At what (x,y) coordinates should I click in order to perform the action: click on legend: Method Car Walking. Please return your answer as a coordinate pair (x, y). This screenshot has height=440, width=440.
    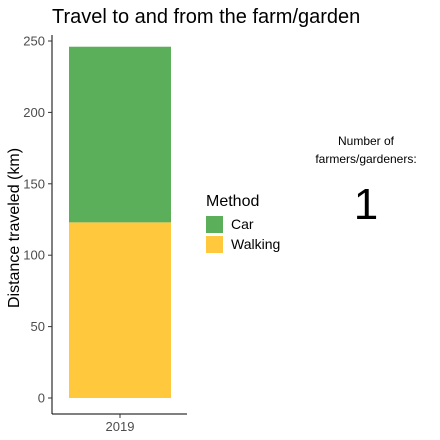
    Looking at the image, I should click on (243, 223).